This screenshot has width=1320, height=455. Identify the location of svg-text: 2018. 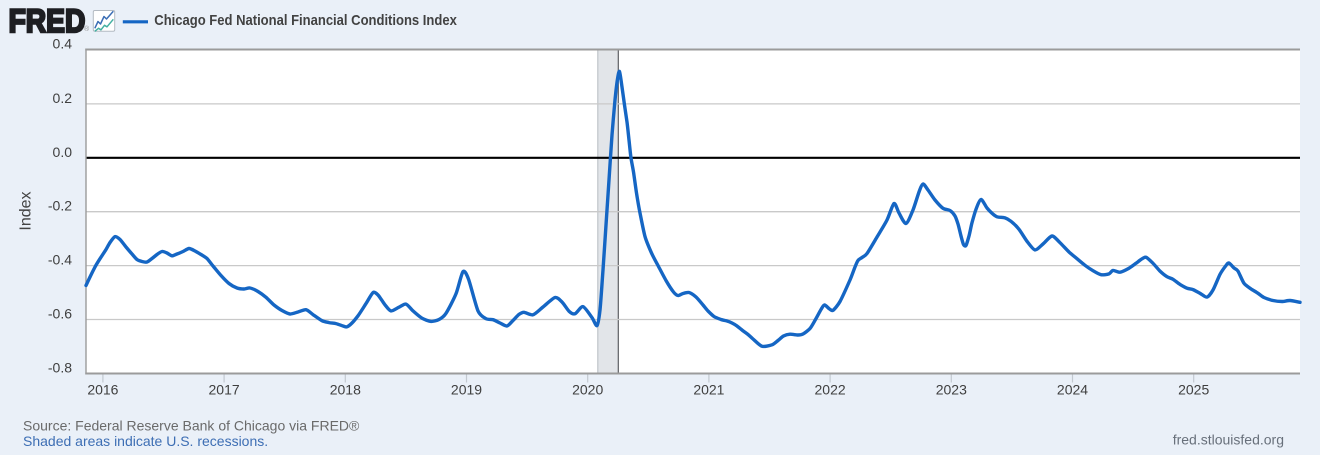
(345, 389).